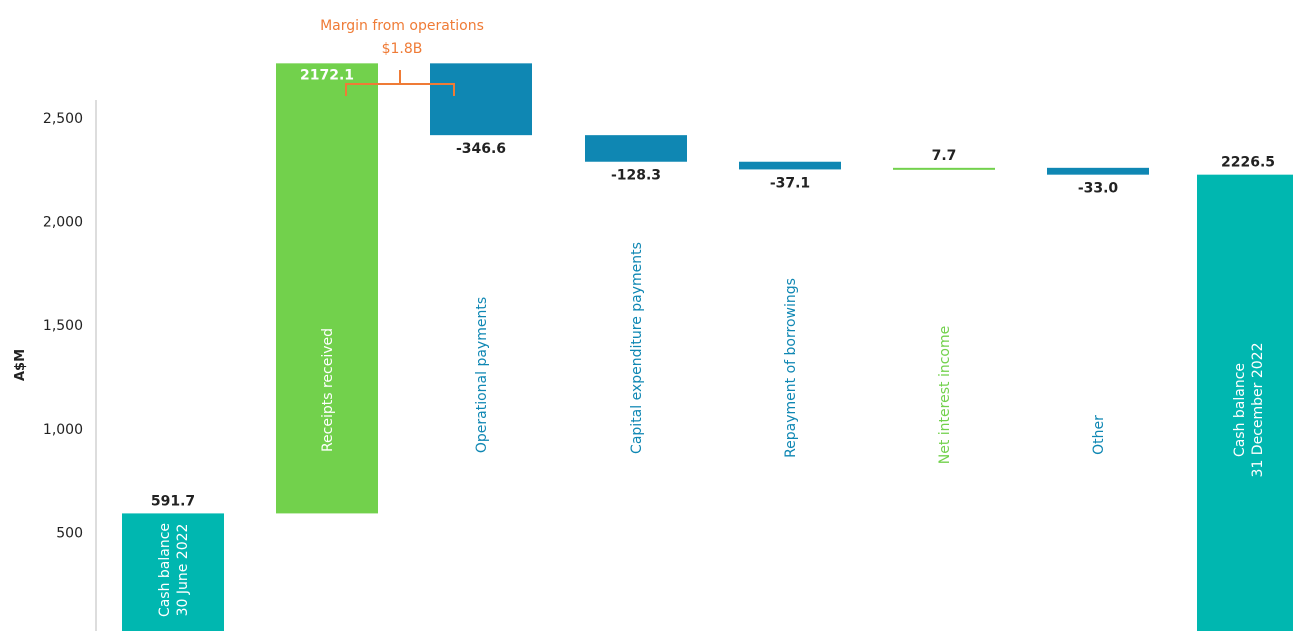  I want to click on category-label: Operational payments, so click(482, 375).